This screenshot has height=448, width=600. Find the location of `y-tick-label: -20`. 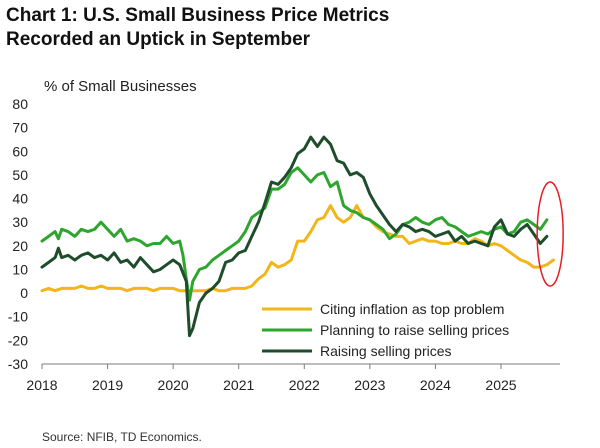

y-tick-label: -20 is located at coordinates (18, 340).